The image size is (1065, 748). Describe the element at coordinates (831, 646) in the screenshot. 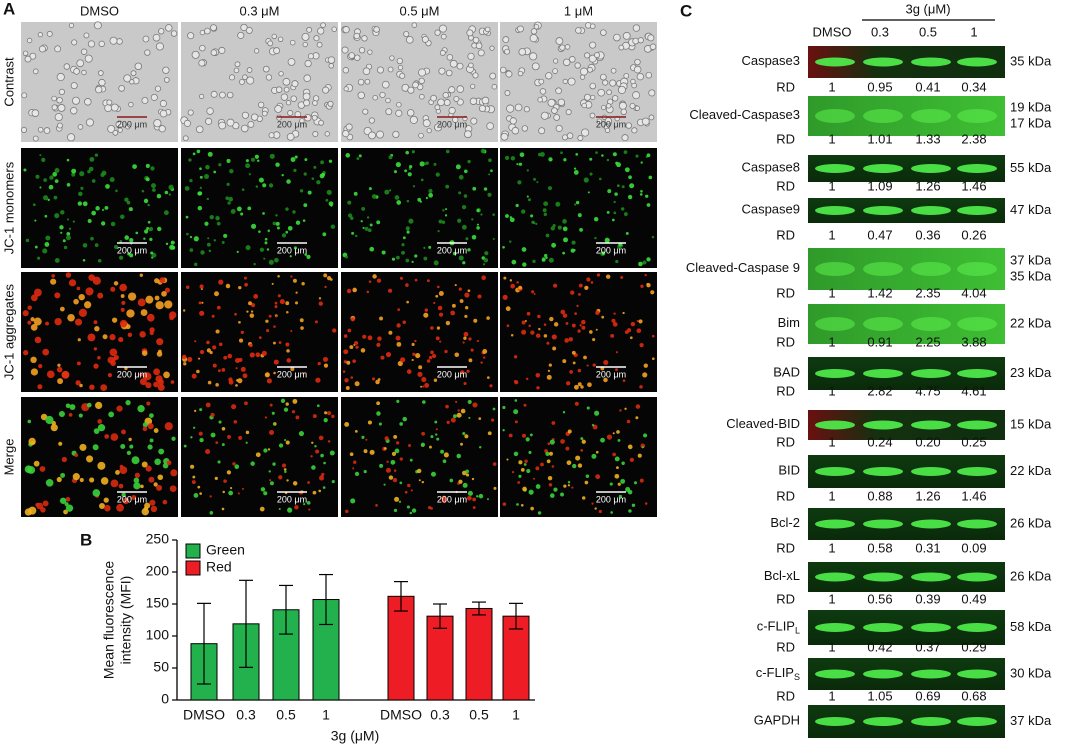

I see `rd-value: 1` at that location.